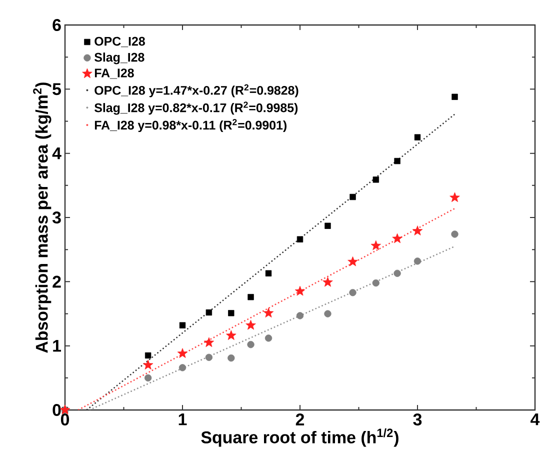 The width and height of the screenshot is (547, 465). I want to click on legend-label: OPC_I28, so click(119, 42).